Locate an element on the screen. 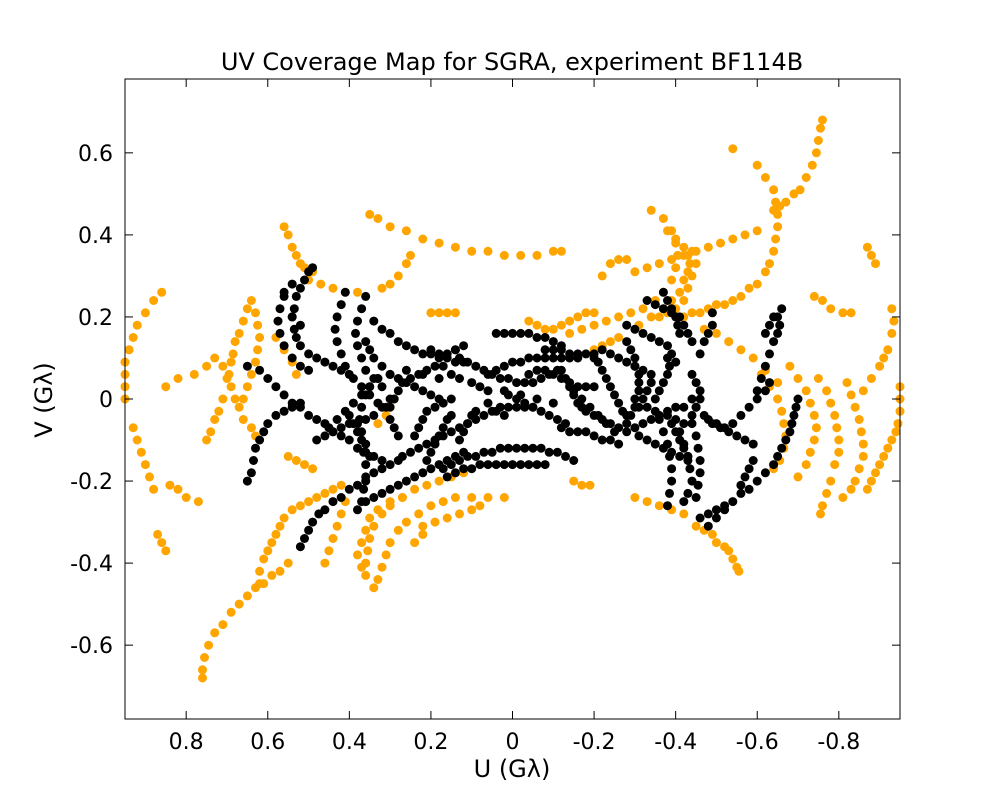 This screenshot has width=1000, height=800. x-tick-label: 0.2 is located at coordinates (430, 742).